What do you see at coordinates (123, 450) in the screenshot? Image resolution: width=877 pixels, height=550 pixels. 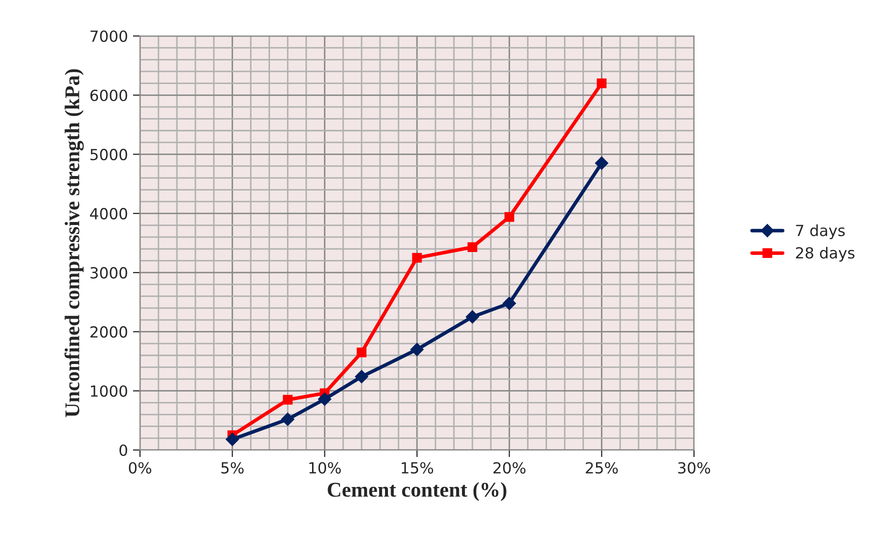 I see `y-tick-label: 0` at bounding box center [123, 450].